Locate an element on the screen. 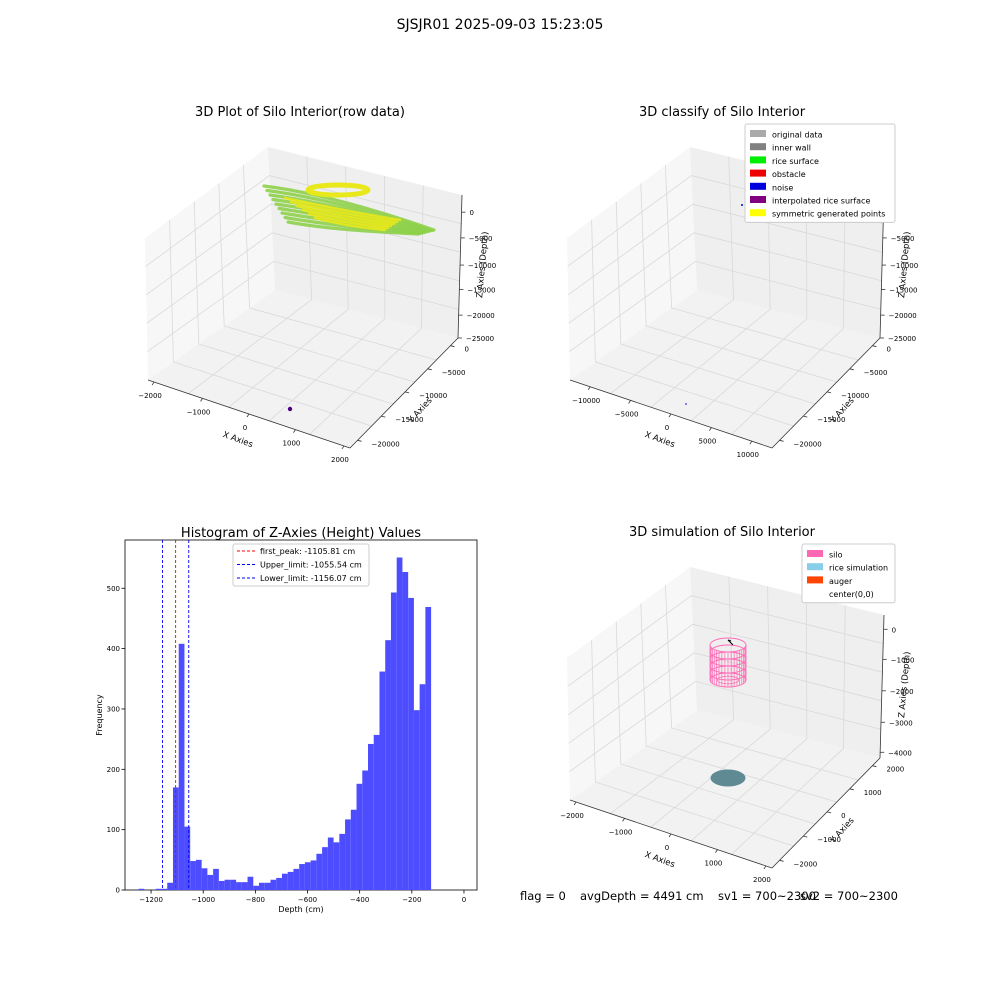  floor-pane is located at coordinates (725, 789).